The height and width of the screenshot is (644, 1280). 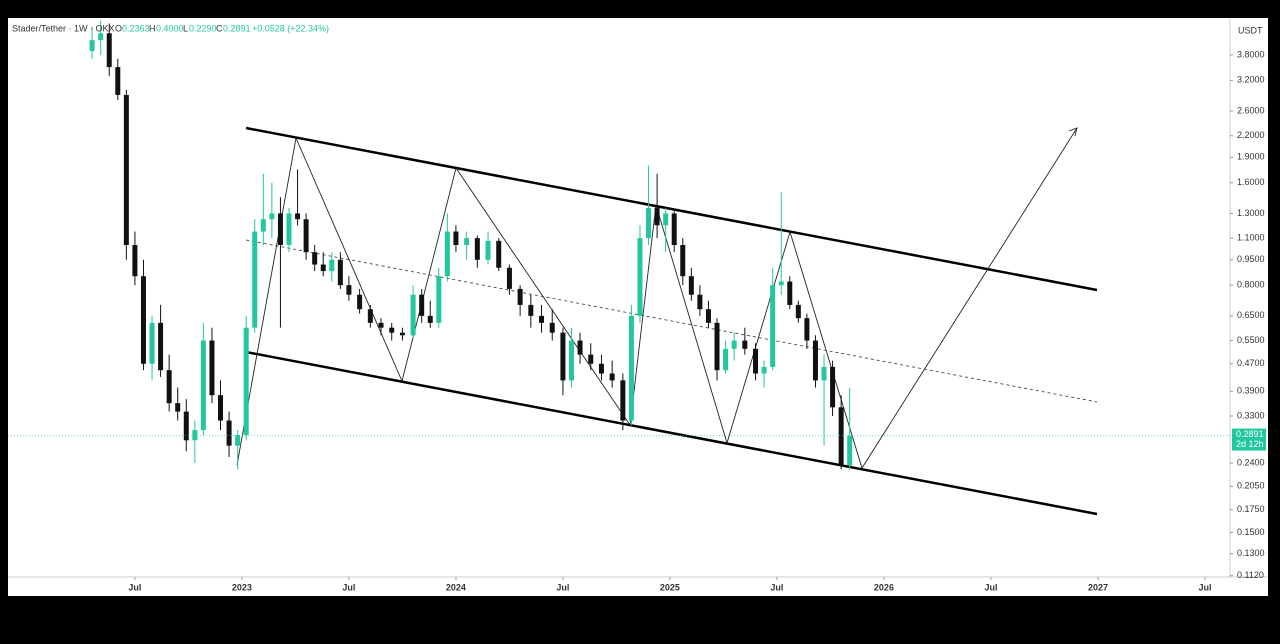 What do you see at coordinates (1251, 54) in the screenshot?
I see `y-tick-label: 3.8000` at bounding box center [1251, 54].